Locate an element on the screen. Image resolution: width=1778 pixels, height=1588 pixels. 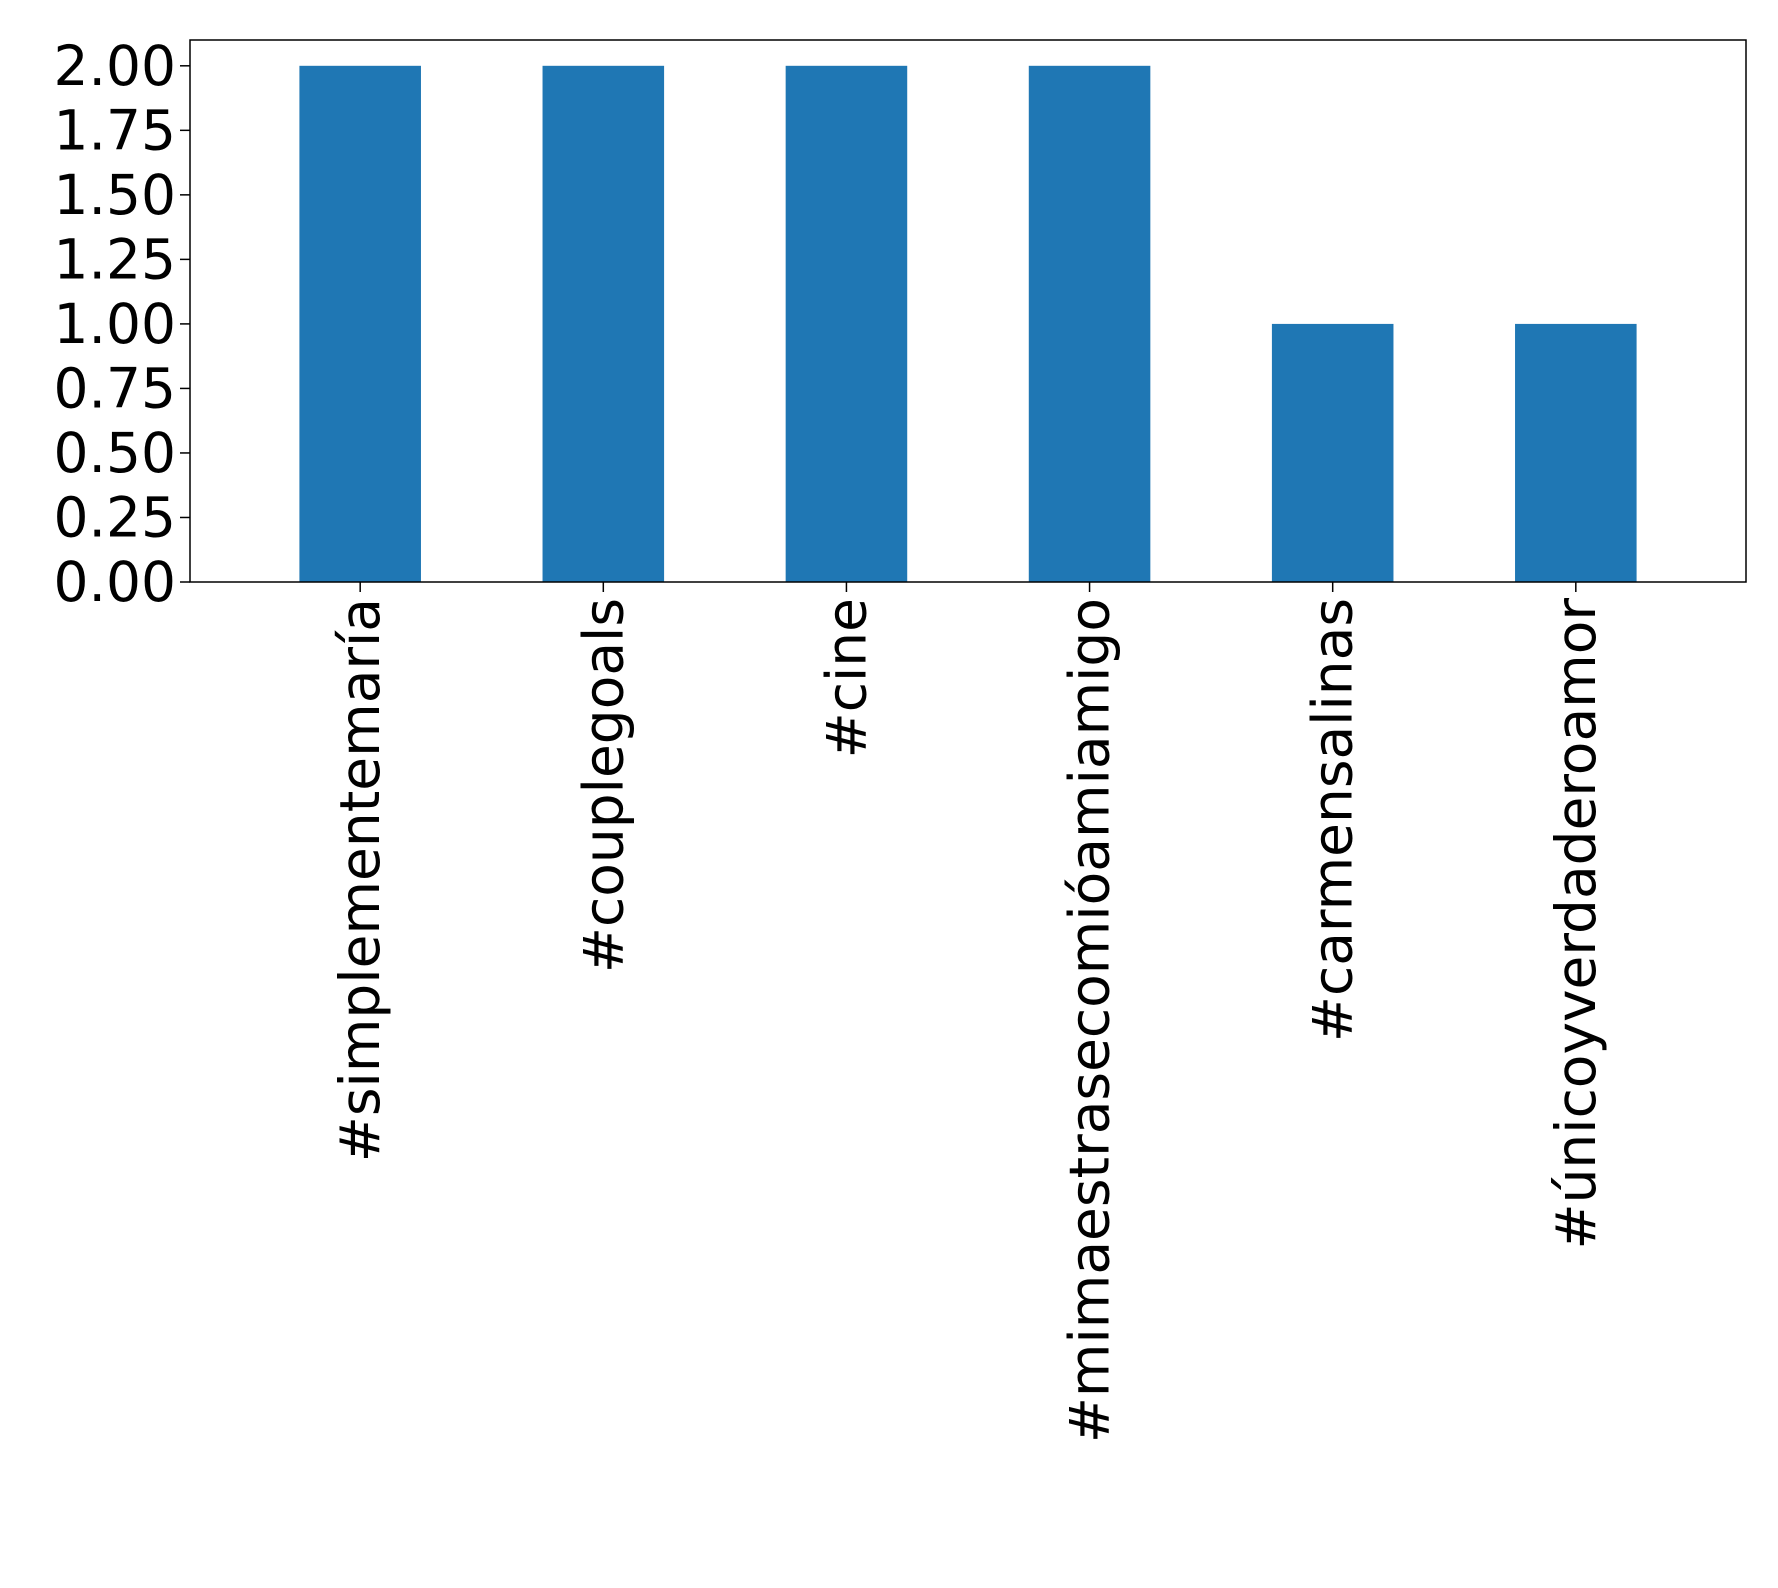
y-tick-label: 2.00 is located at coordinates (115, 66).